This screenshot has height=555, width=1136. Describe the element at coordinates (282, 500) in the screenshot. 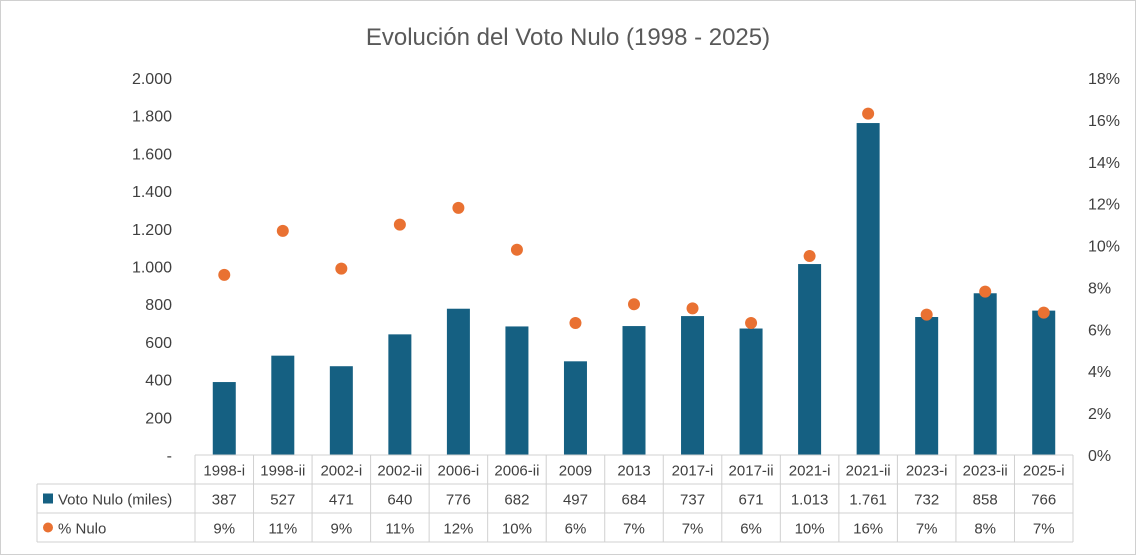

I see `table-value: 527` at that location.